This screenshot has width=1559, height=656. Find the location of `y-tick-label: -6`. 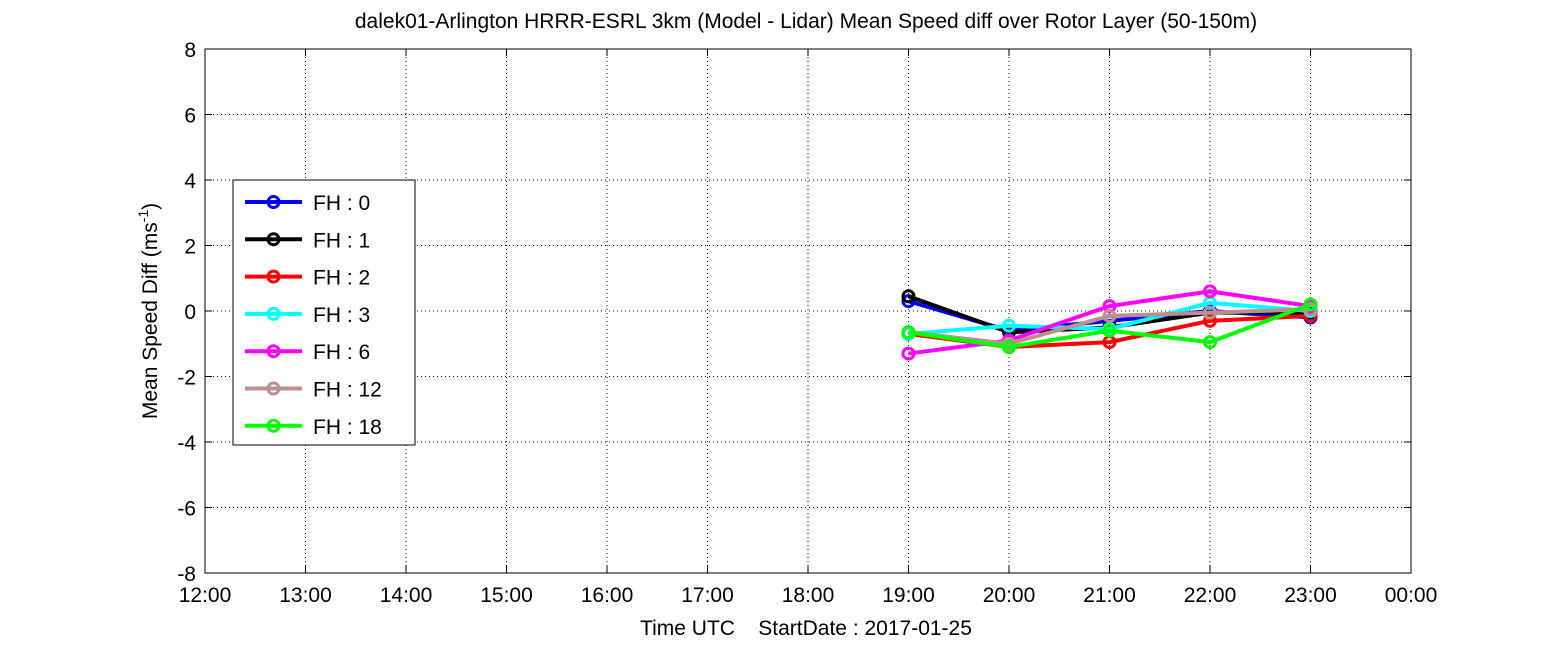

y-tick-label: -6 is located at coordinates (186, 509).